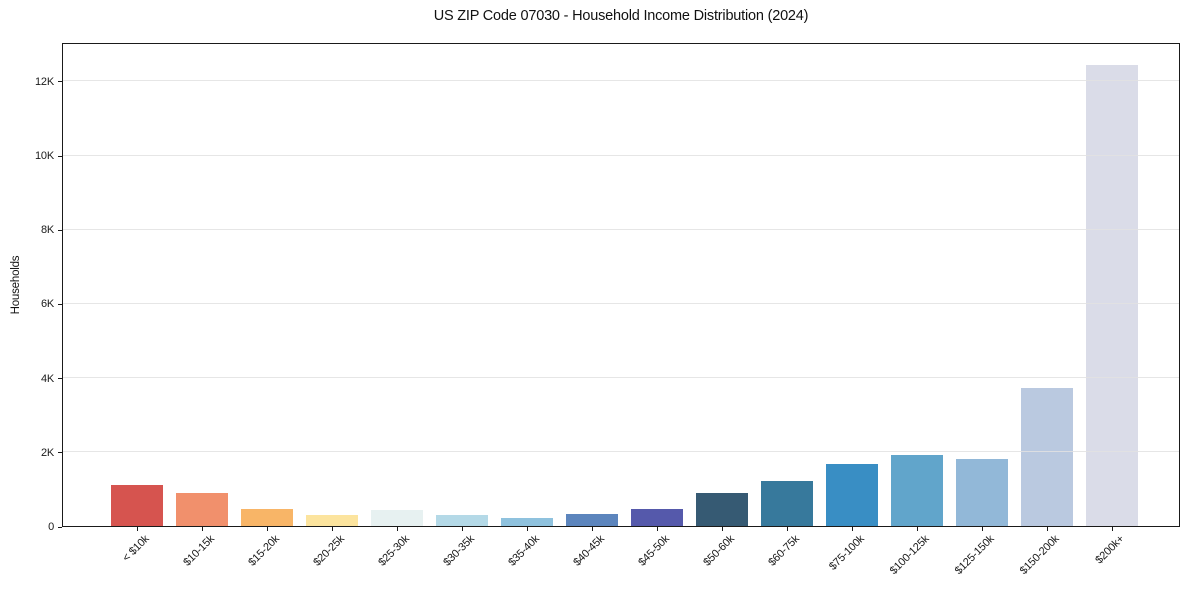  What do you see at coordinates (588, 551) in the screenshot?
I see `xtick-label-40-45k: $40-45k` at bounding box center [588, 551].